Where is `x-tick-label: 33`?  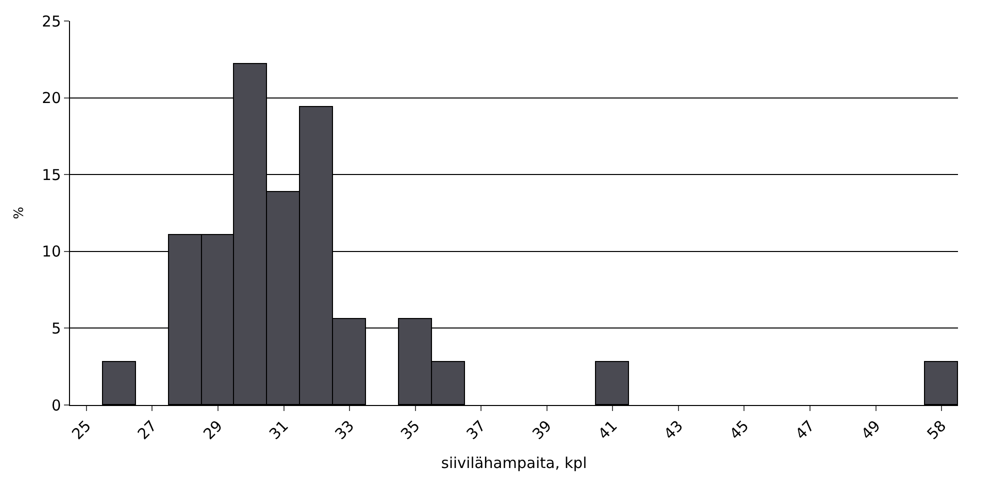
x-tick-label: 33 is located at coordinates (344, 430).